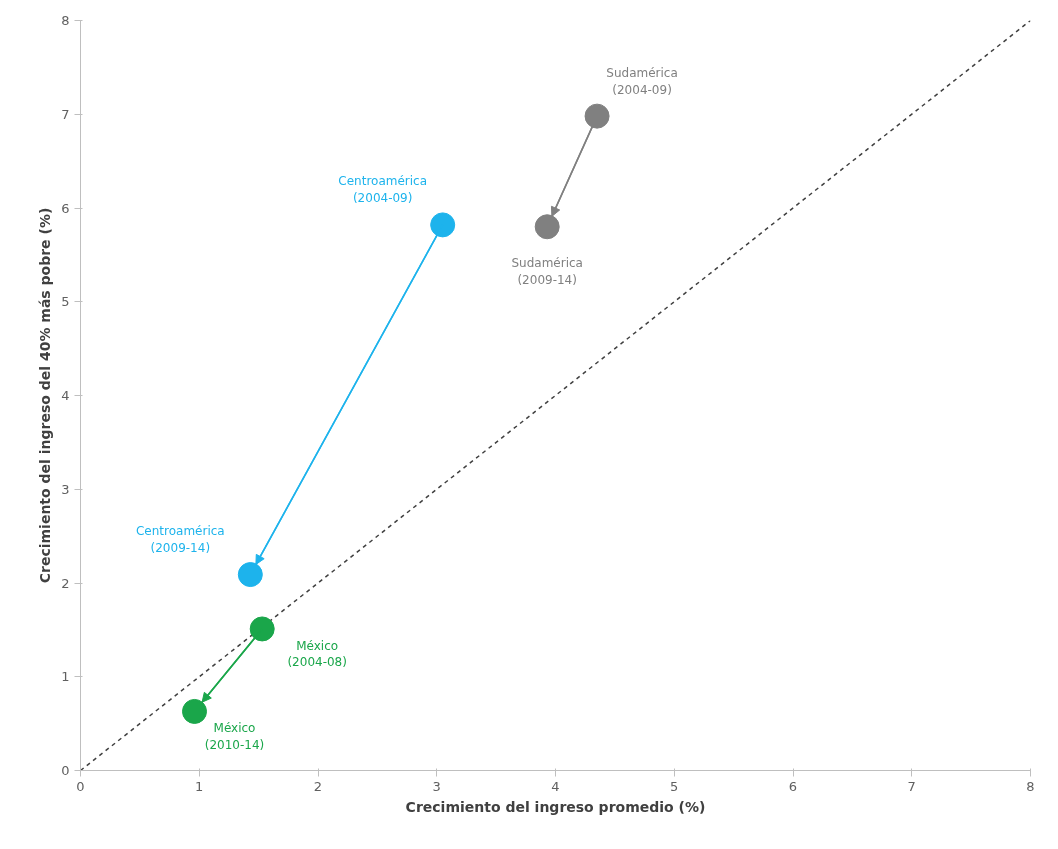  I want to click on y-tick-label: 0, so click(65, 770).